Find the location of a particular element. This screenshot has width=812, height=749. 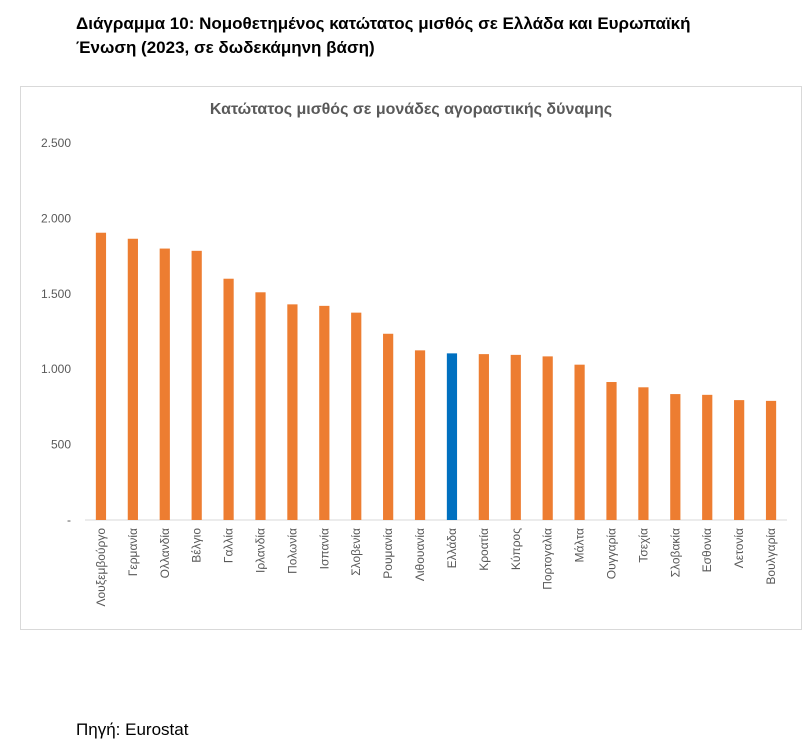

x-tick-label: Ελλάδα is located at coordinates (452, 548).